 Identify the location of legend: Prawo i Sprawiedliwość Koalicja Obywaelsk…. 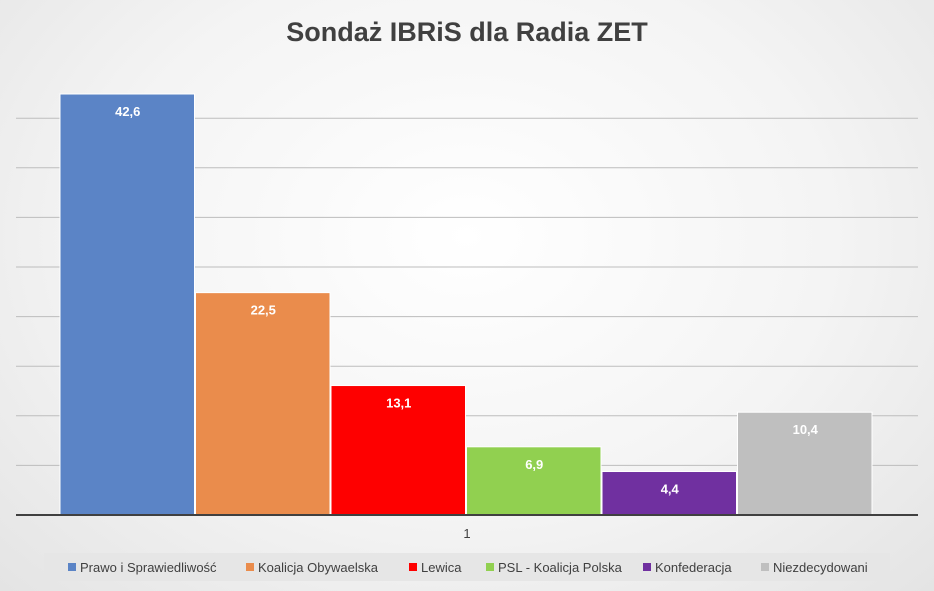
(468, 567).